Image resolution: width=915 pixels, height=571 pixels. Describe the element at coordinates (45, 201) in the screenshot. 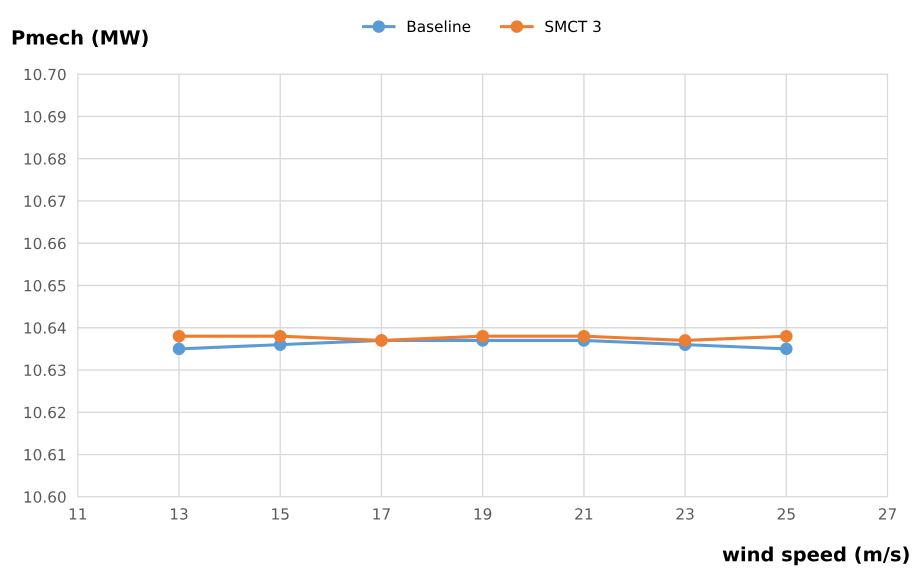

I see `y-tick-label: 10.67` at that location.